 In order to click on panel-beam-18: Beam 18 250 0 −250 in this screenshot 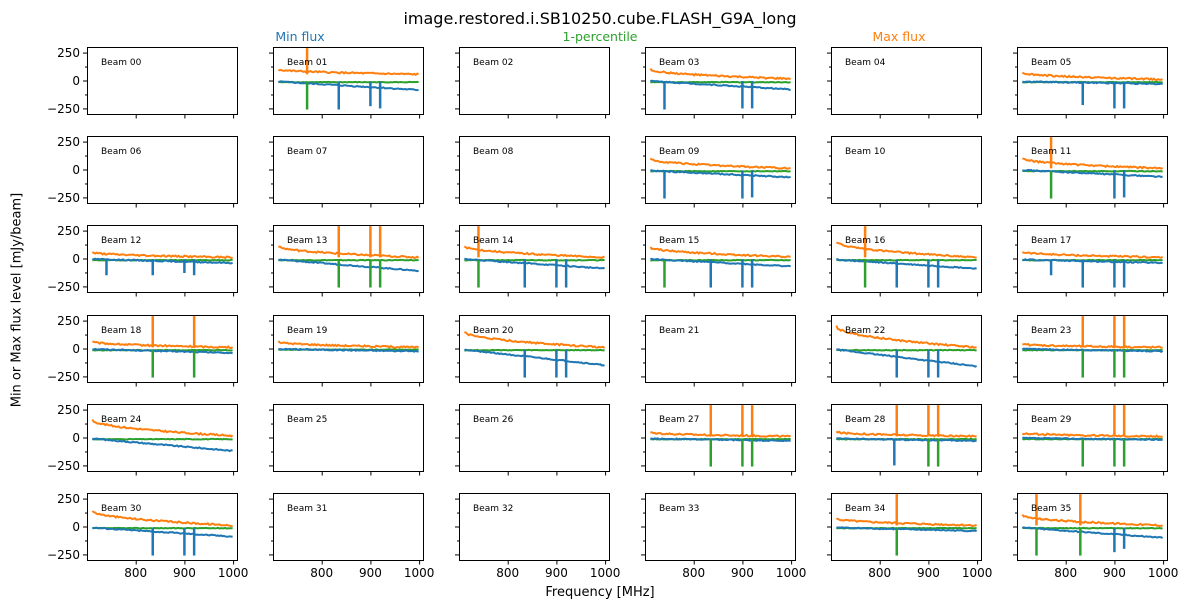, I will do `click(142, 350)`.